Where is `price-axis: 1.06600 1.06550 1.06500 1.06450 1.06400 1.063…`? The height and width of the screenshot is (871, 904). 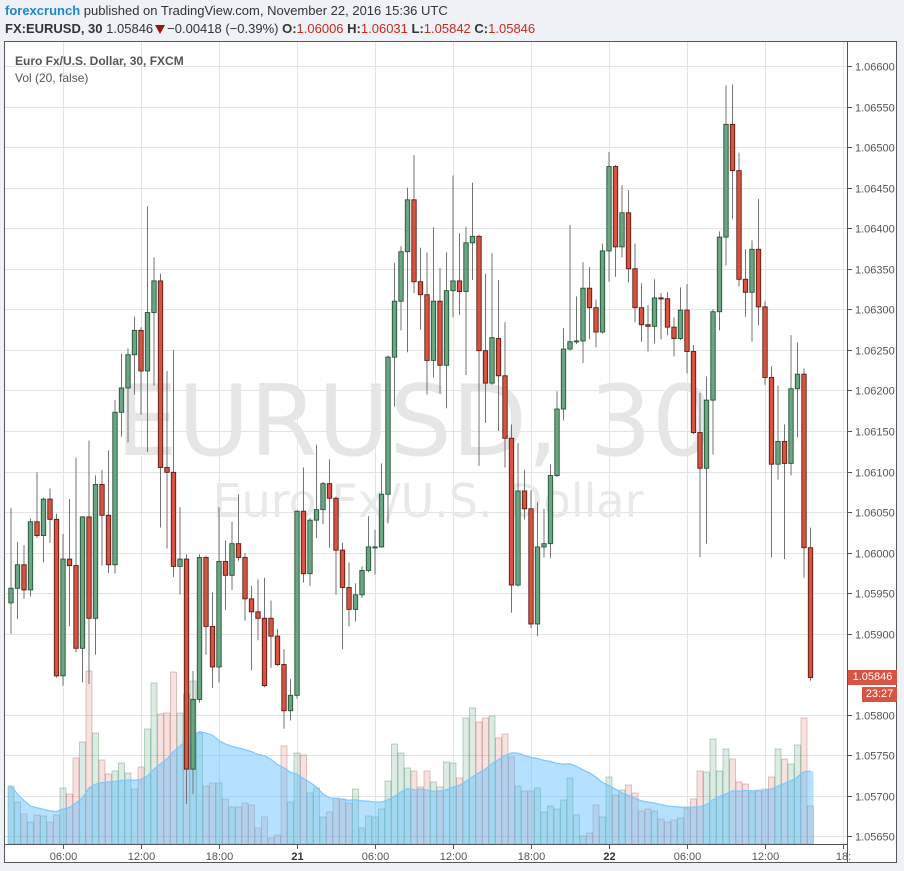
price-axis: 1.06600 1.06550 1.06500 1.06450 1.06400 1.063… is located at coordinates (871, 453).